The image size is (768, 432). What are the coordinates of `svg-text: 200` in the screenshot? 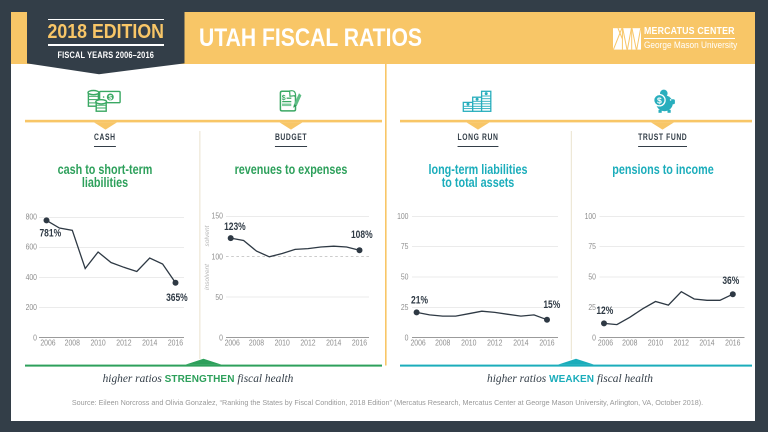 It's located at (31, 308).